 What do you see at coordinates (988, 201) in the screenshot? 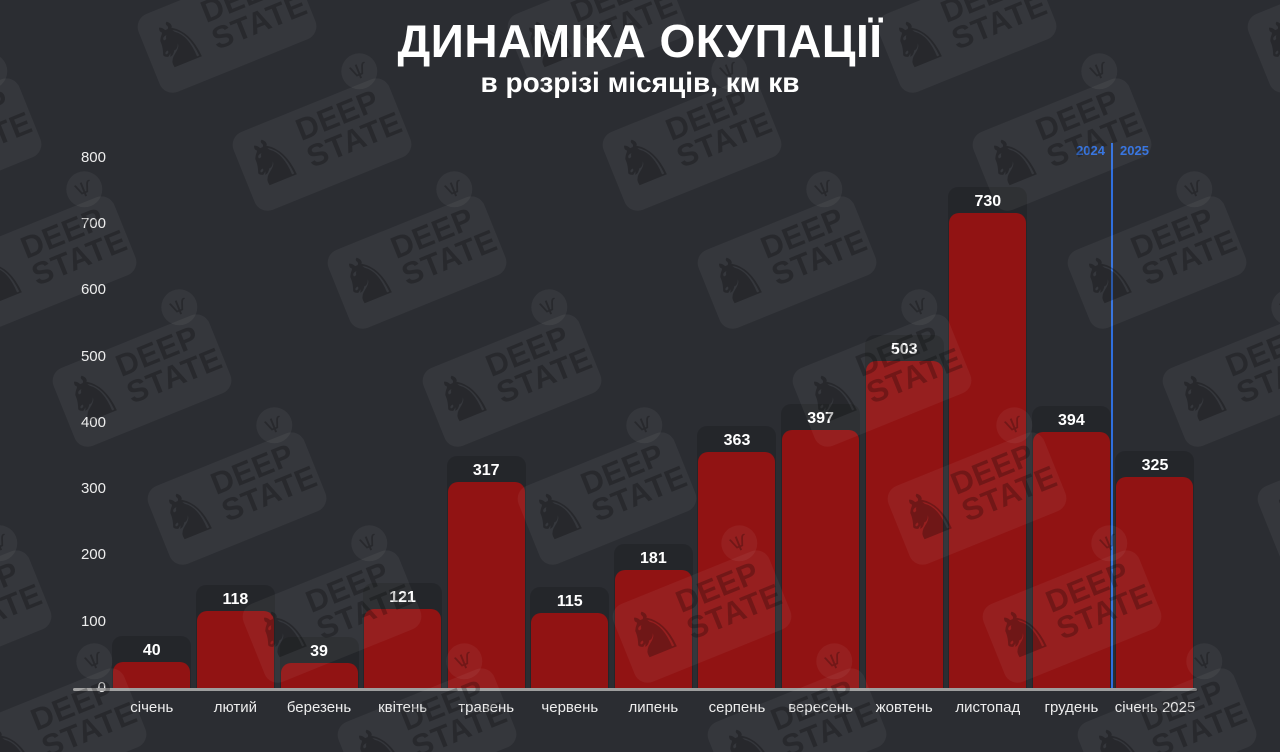
I see `bar-value-label: 730` at bounding box center [988, 201].